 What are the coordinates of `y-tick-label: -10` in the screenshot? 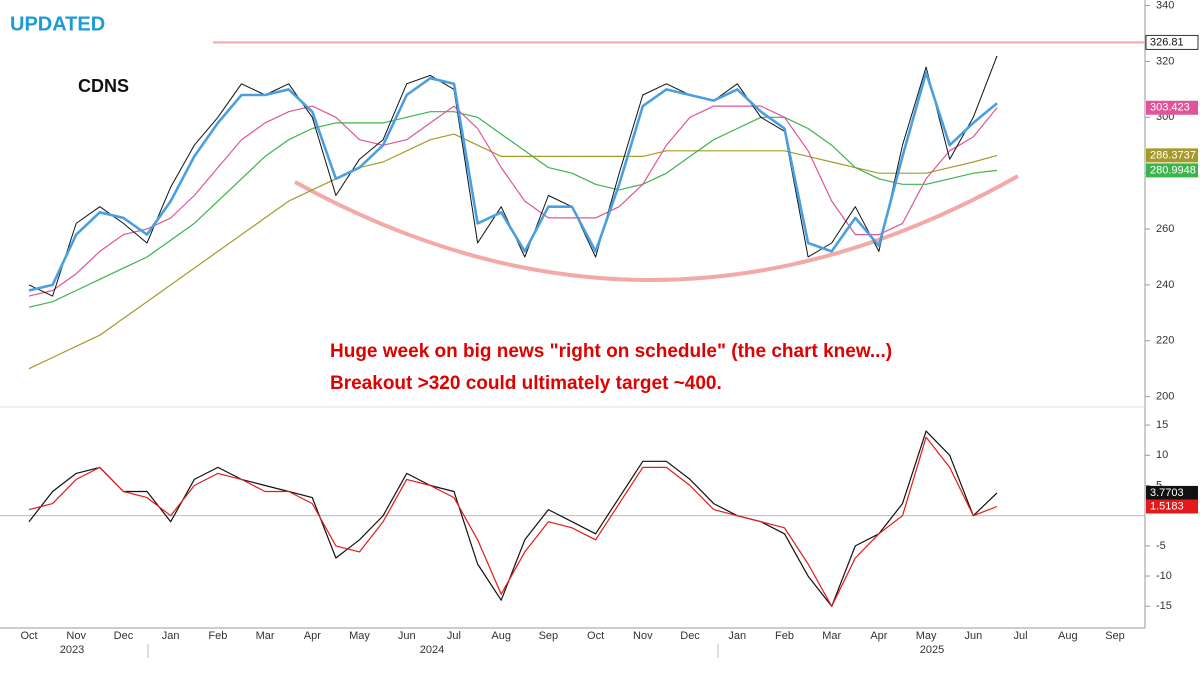 It's located at (1164, 576).